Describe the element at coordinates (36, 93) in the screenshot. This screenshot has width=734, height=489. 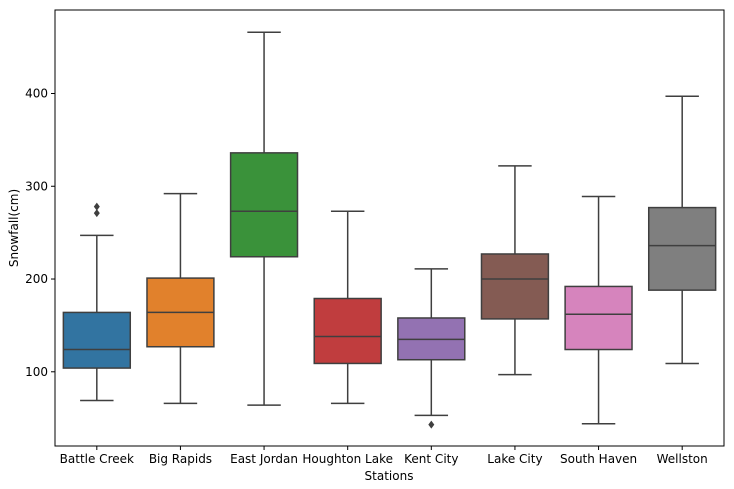
I see `y-tick-label: 400` at that location.